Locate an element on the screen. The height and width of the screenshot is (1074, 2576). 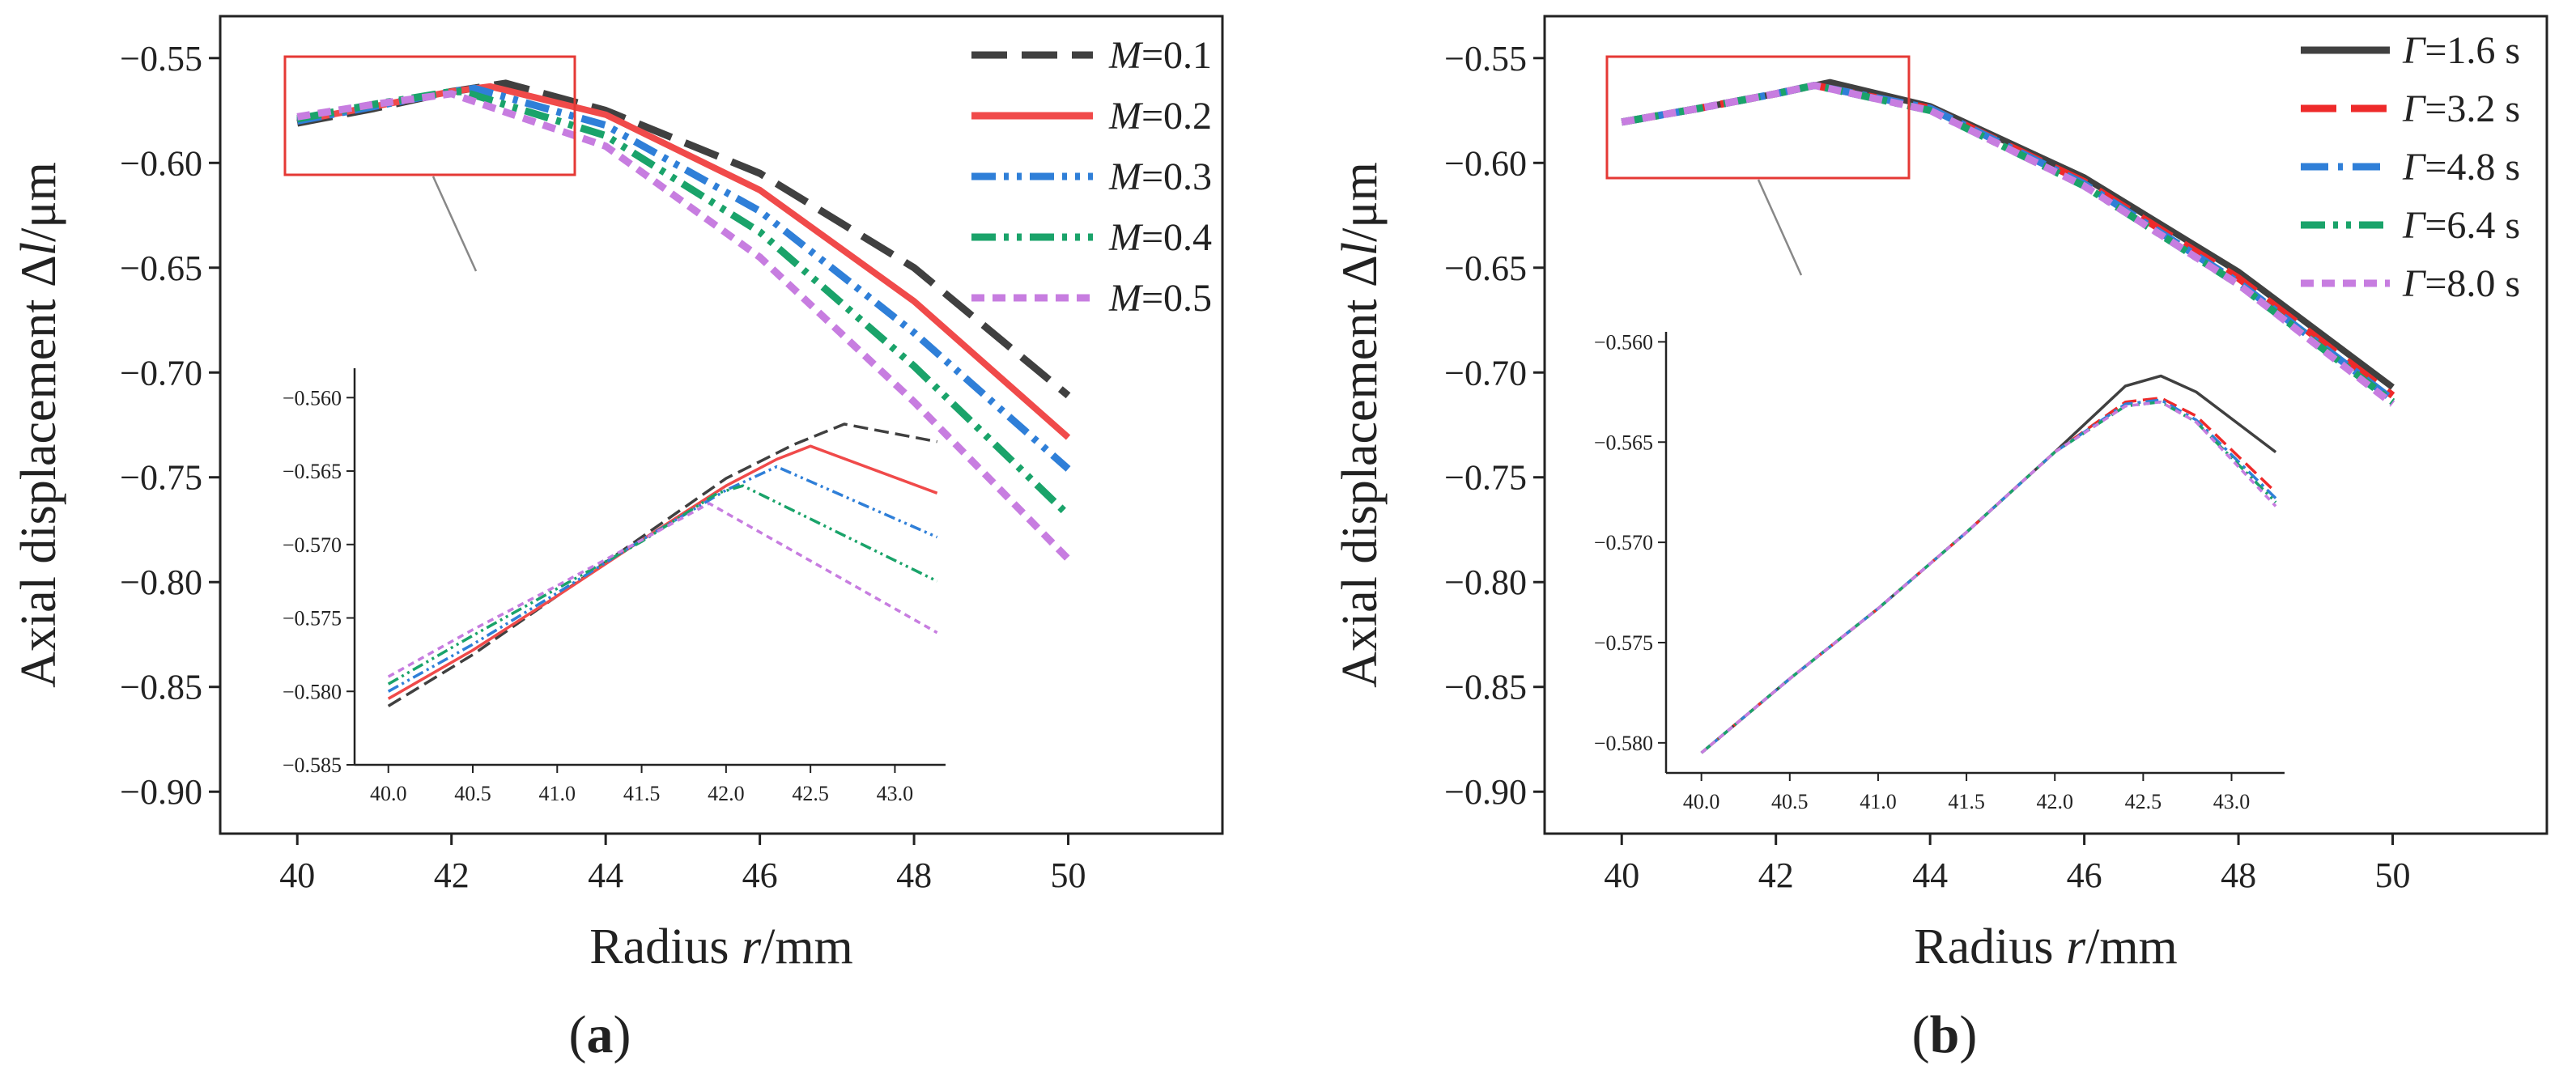
zoom-region-box is located at coordinates (429, 116).